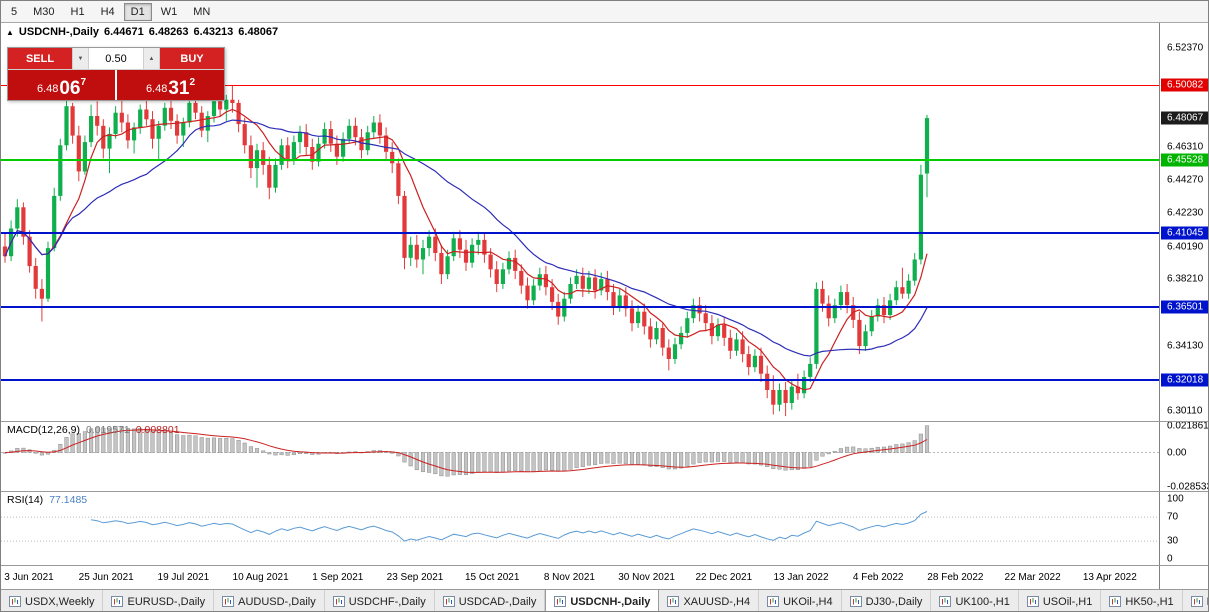 The width and height of the screenshot is (1209, 612). What do you see at coordinates (40, 58) in the screenshot?
I see `sell-button: SELL` at bounding box center [40, 58].